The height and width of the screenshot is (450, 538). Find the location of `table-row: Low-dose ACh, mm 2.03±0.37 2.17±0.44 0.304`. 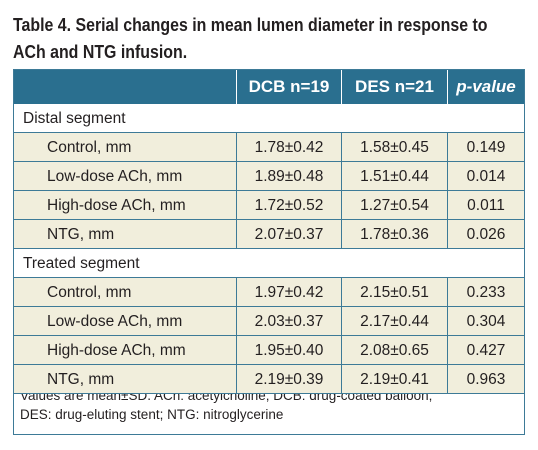

table-row: Low-dose ACh, mm 2.03±0.37 2.17±0.44 0.304 is located at coordinates (269, 321).